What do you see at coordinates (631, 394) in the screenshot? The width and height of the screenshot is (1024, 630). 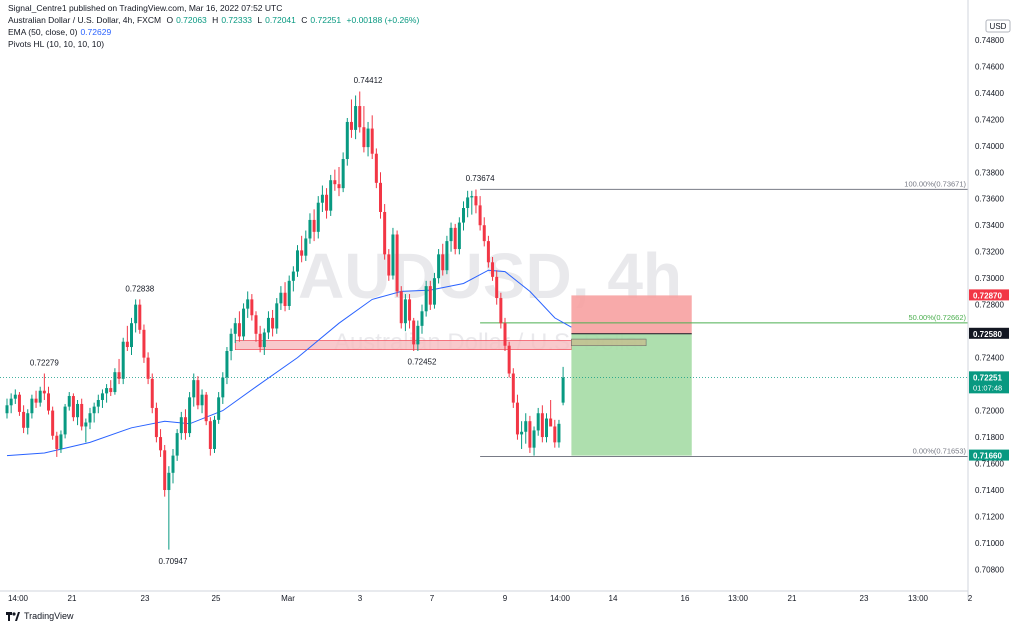 I see `take-profit-zone` at bounding box center [631, 394].